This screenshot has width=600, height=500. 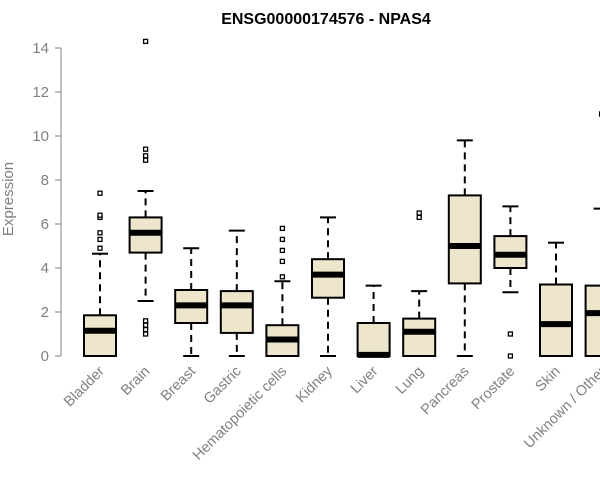 I want to click on y-tick-label: 8, so click(x=45, y=180).